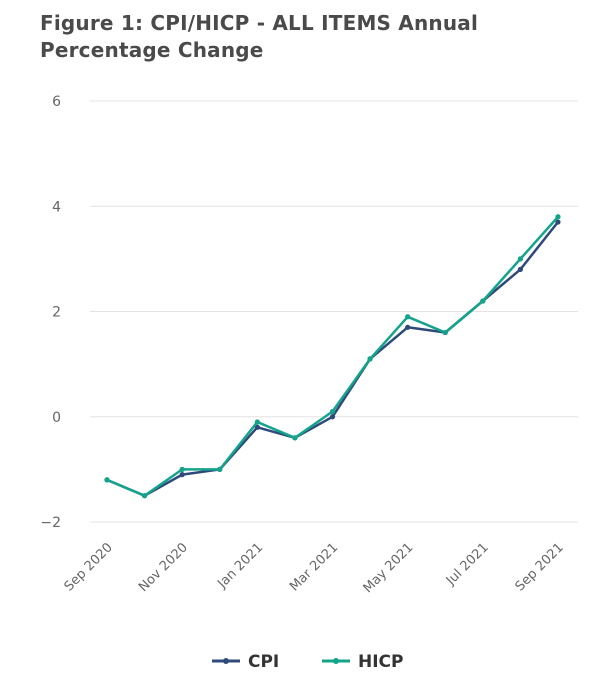 The width and height of the screenshot is (614, 680). Describe the element at coordinates (389, 568) in the screenshot. I see `x-tick-label: May 2021` at that location.